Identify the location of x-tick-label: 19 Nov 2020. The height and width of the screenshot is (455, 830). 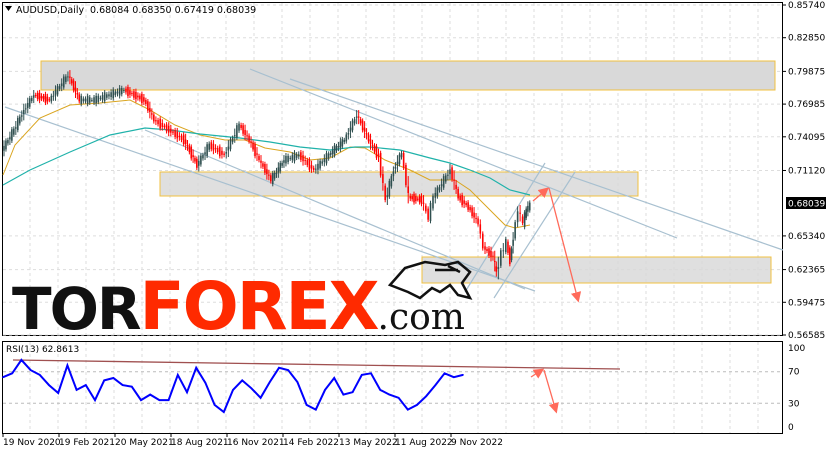
(32, 443).